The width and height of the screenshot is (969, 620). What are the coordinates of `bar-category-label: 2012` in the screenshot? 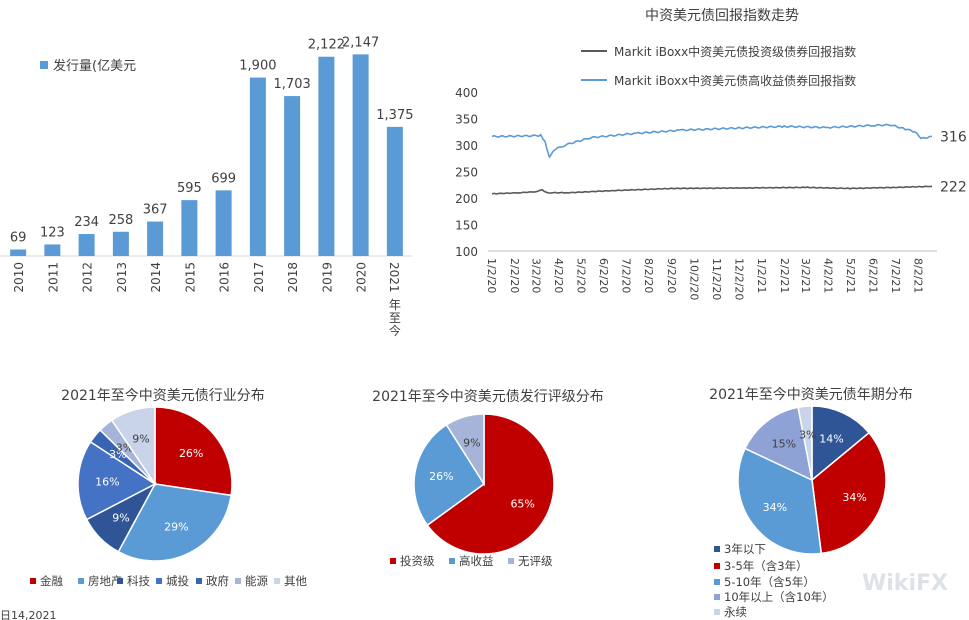 It's located at (88, 277).